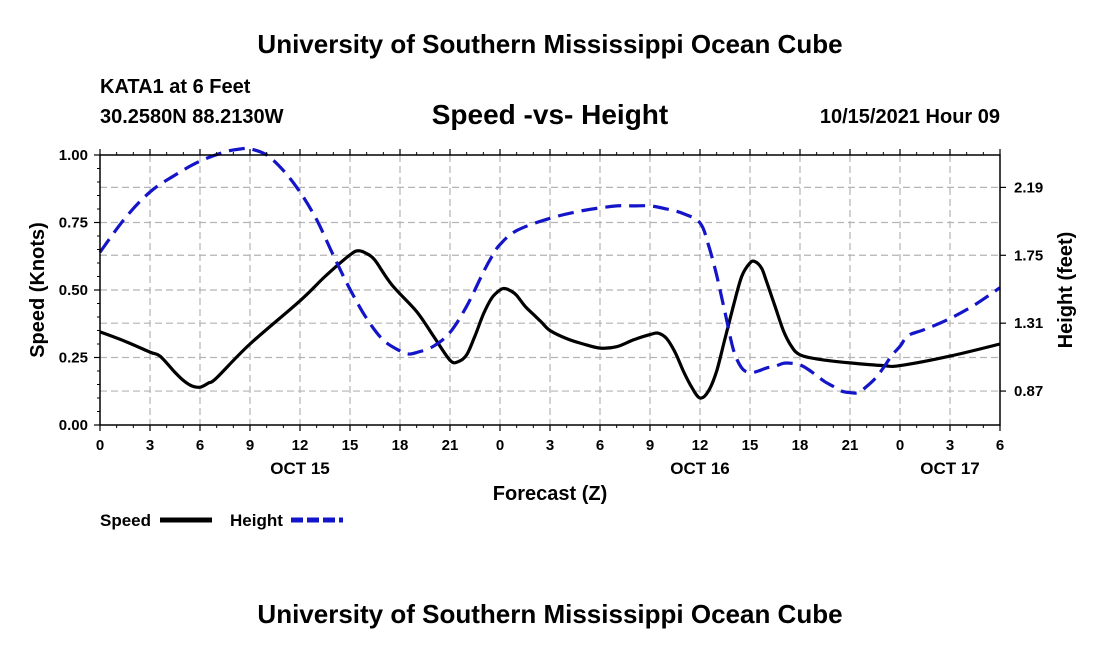 Image resolution: width=1100 pixels, height=650 pixels. What do you see at coordinates (300, 468) in the screenshot?
I see `x-date-label: OCT 15` at bounding box center [300, 468].